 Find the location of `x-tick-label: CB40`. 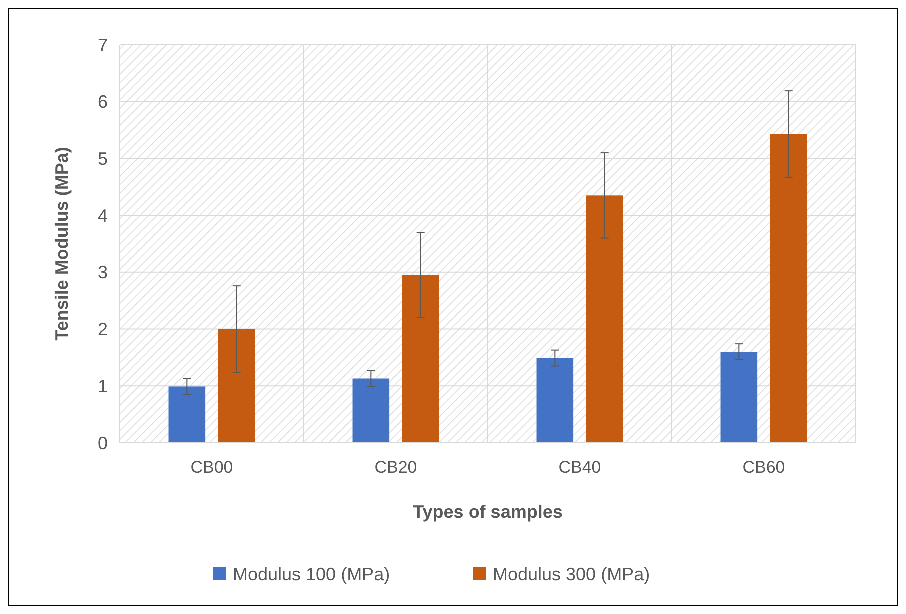

x-tick-label: CB40 is located at coordinates (580, 467).